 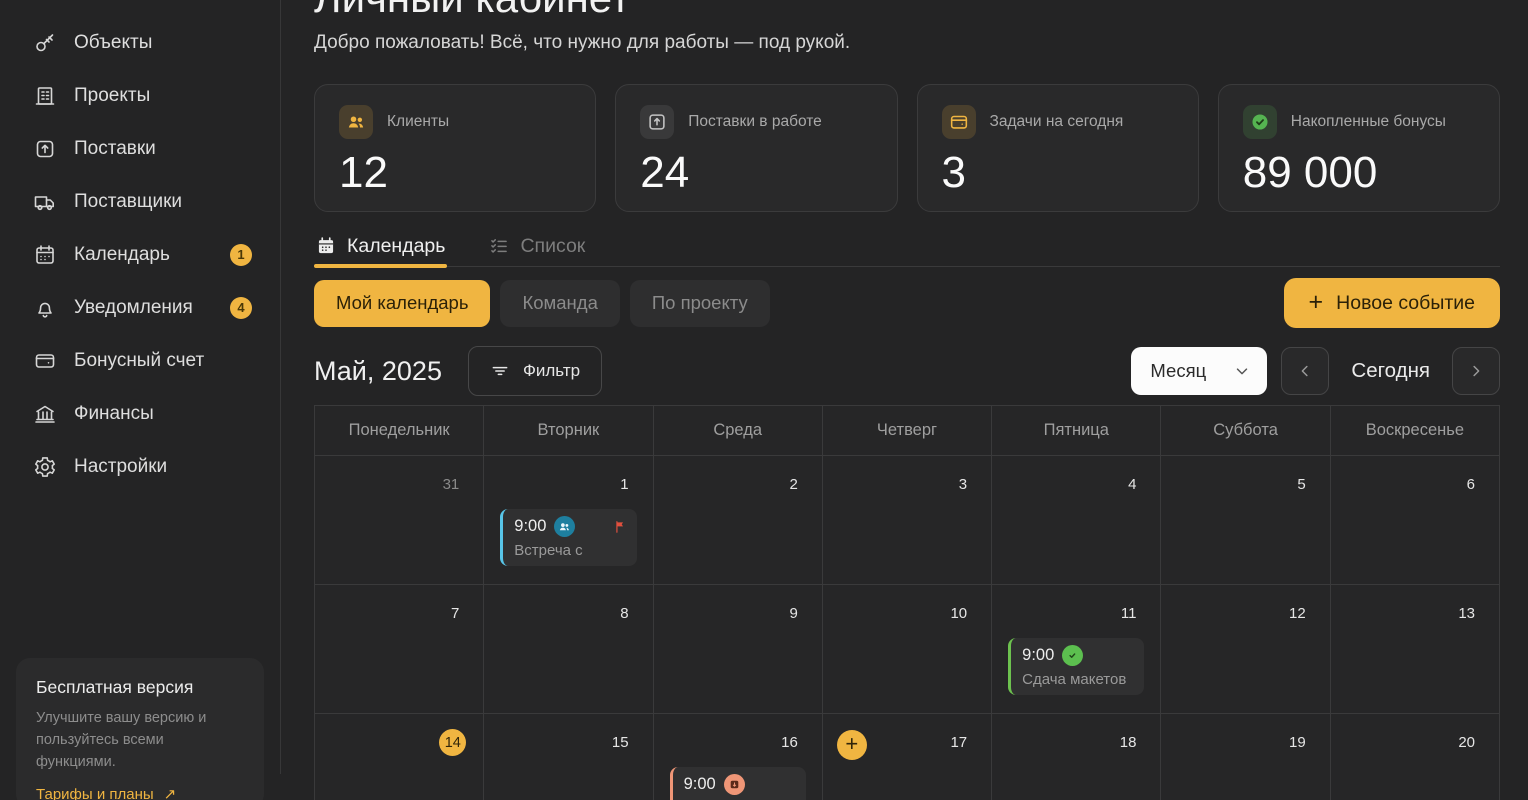 What do you see at coordinates (1245, 649) in the screenshot?
I see `calendar-day-cell: 12` at bounding box center [1245, 649].